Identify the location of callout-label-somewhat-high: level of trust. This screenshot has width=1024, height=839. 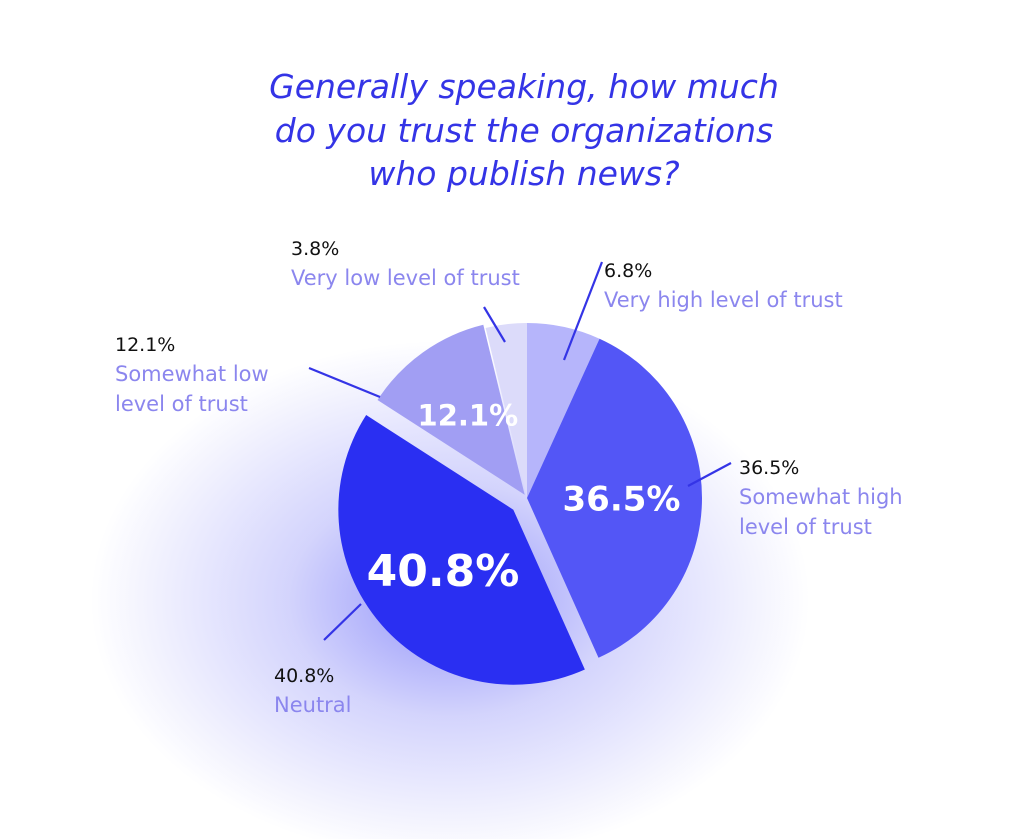
(805, 527).